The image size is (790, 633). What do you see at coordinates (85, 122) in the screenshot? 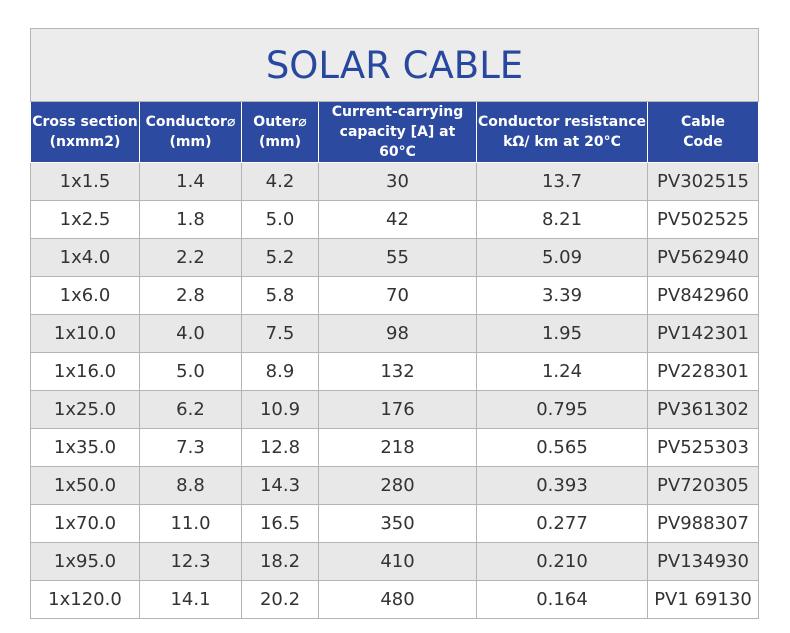
I see `header-line: Cross section` at bounding box center [85, 122].